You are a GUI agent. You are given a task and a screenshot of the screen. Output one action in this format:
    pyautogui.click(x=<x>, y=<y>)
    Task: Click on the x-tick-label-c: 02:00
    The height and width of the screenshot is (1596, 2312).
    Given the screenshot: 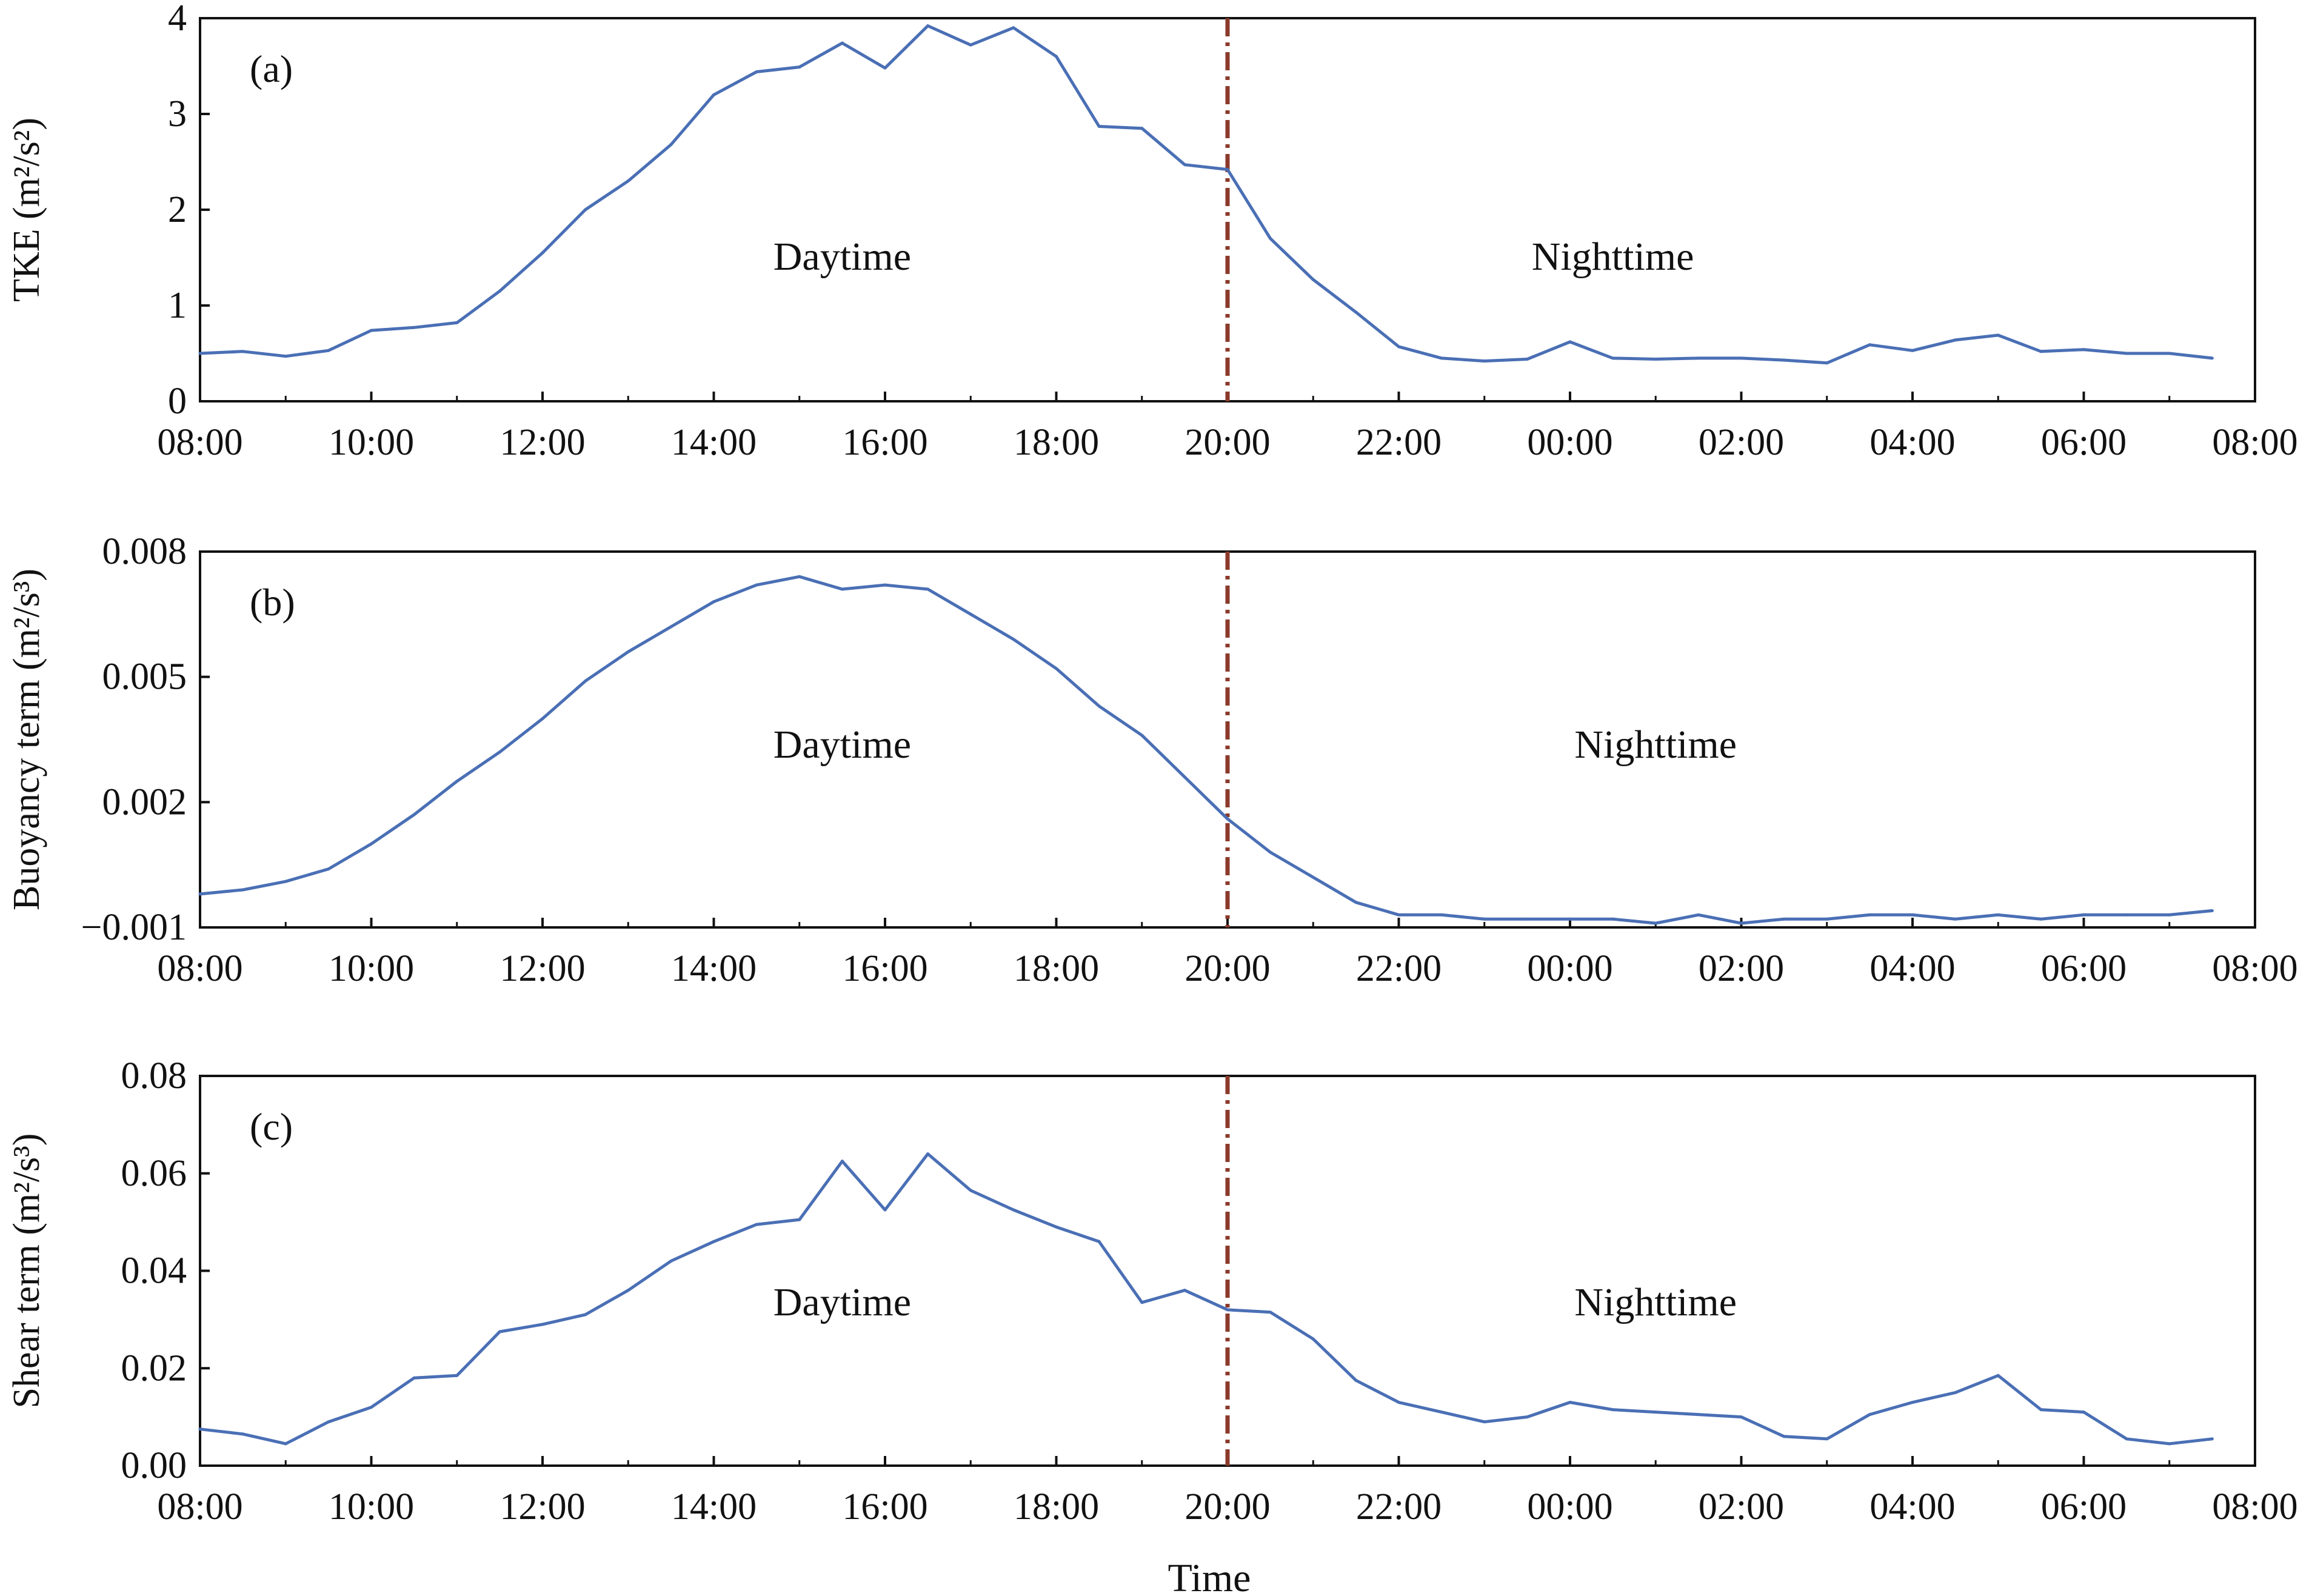 What is the action you would take?
    pyautogui.click(x=1741, y=1507)
    